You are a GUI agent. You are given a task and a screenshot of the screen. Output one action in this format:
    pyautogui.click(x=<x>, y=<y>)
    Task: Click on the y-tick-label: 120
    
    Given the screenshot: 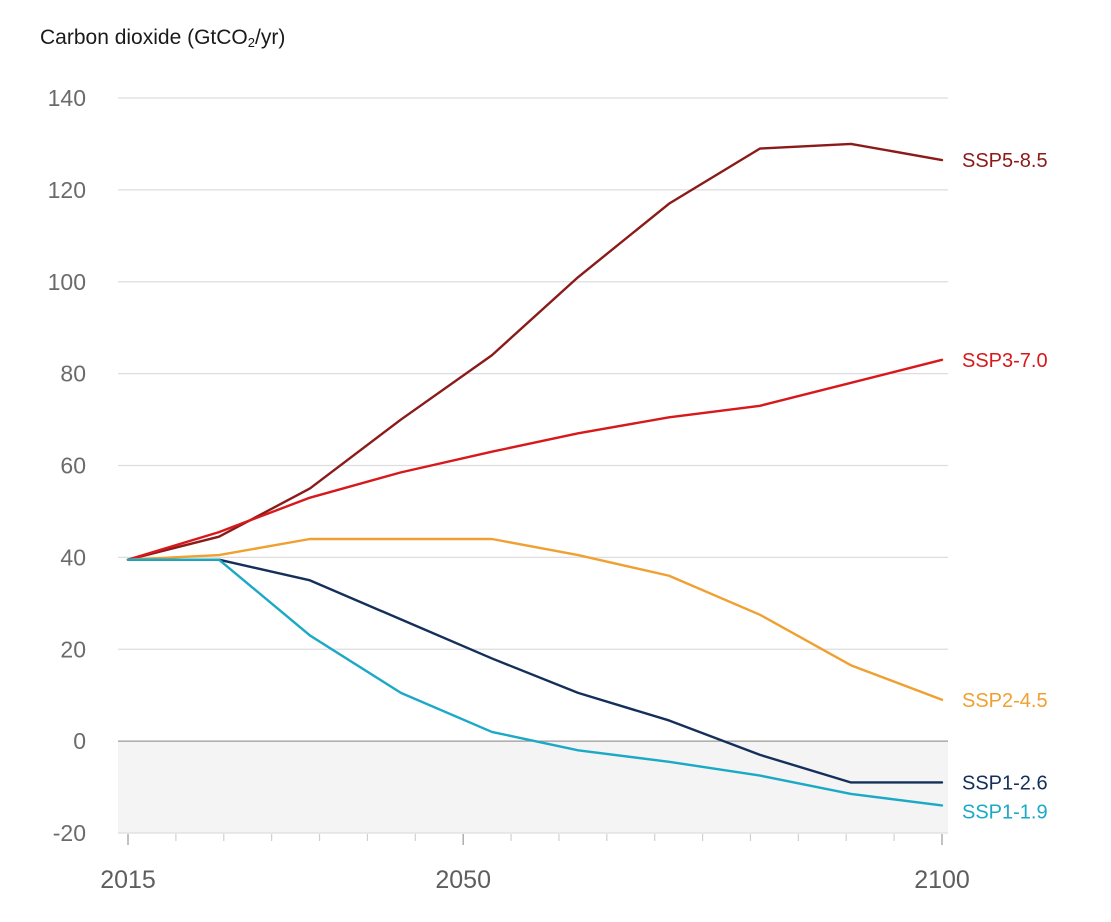 What is the action you would take?
    pyautogui.click(x=67, y=190)
    